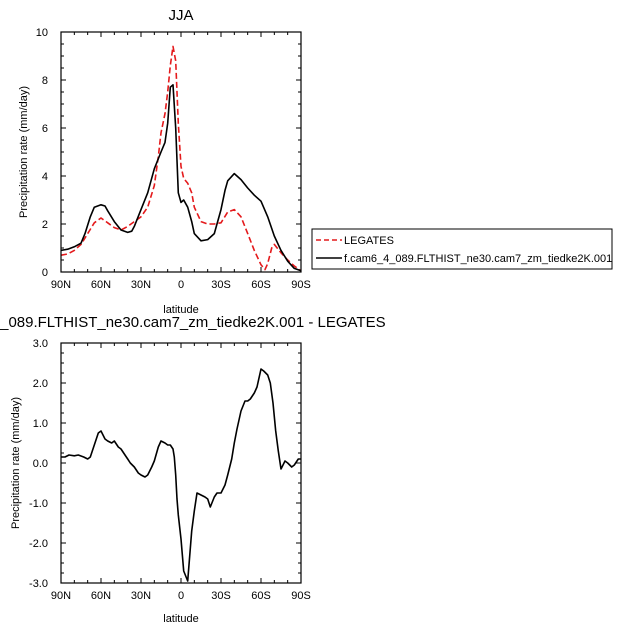 This screenshot has height=627, width=618. I want to click on top-panel-series, so click(181, 158).